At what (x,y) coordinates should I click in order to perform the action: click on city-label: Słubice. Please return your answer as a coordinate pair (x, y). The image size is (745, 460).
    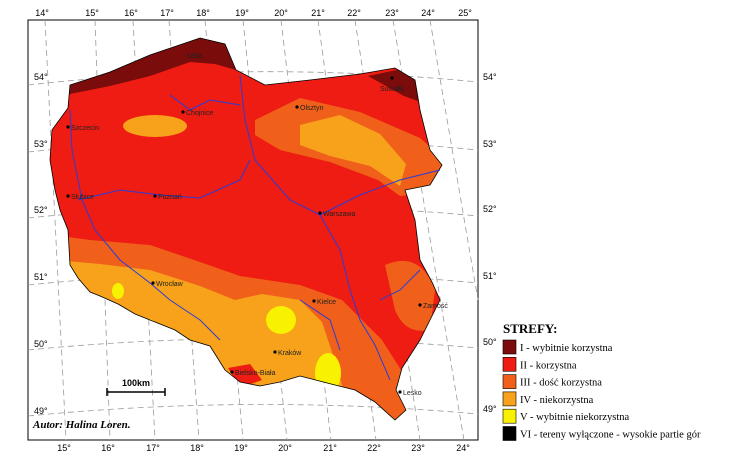
    Looking at the image, I should click on (82, 197).